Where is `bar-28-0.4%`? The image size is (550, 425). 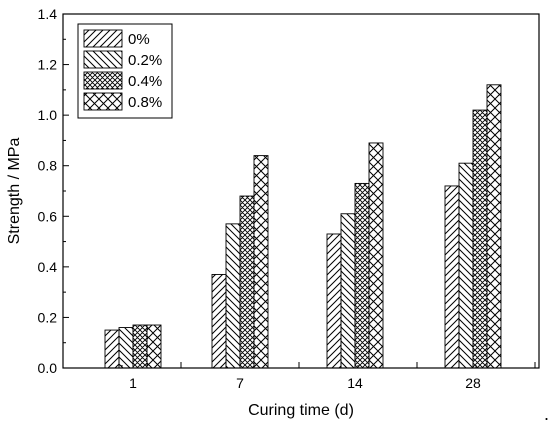 bar-28-0.4% is located at coordinates (480, 239).